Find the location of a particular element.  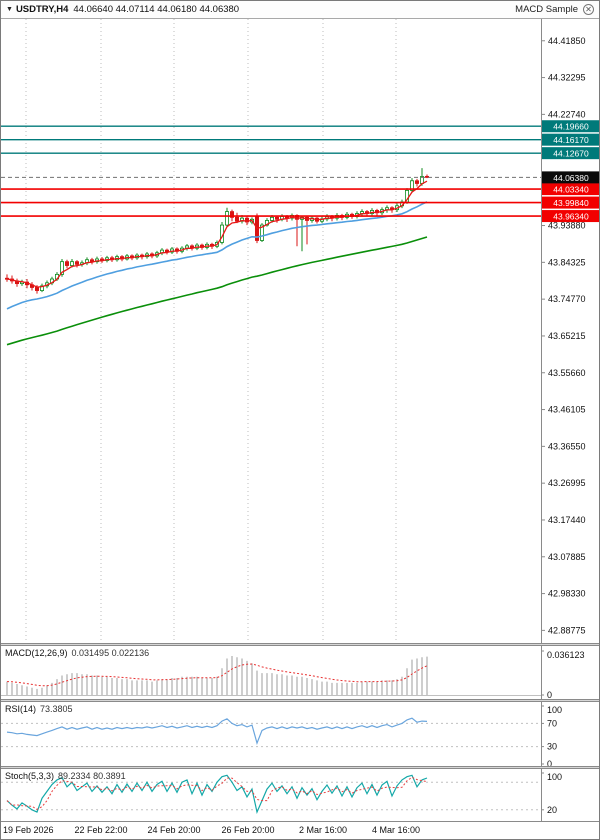

stoch-levels is located at coordinates (271, 796).